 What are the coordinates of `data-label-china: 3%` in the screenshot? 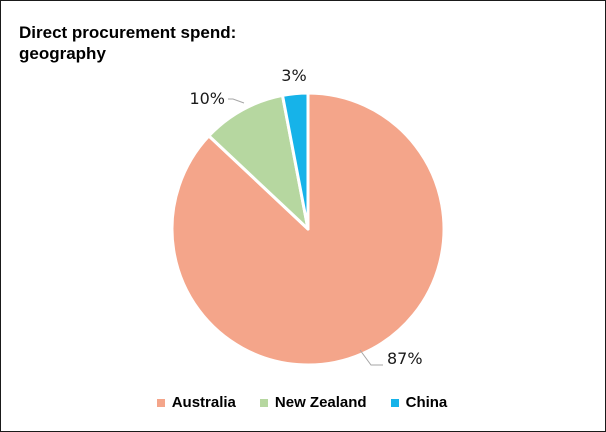 It's located at (293, 75).